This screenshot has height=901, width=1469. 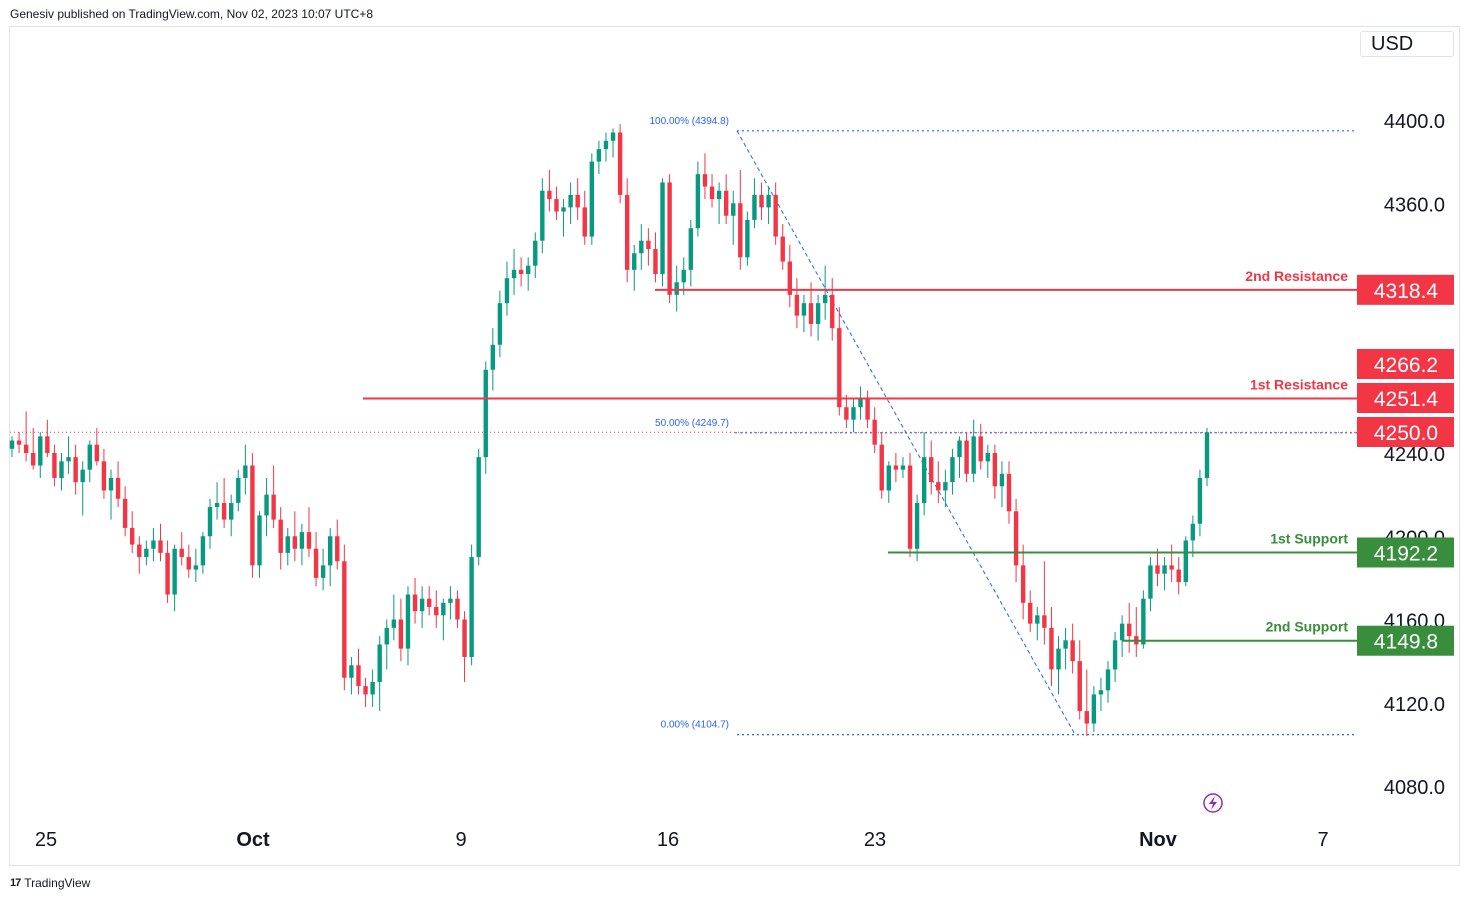 What do you see at coordinates (1158, 840) in the screenshot?
I see `x-tick-label: Nov` at bounding box center [1158, 840].